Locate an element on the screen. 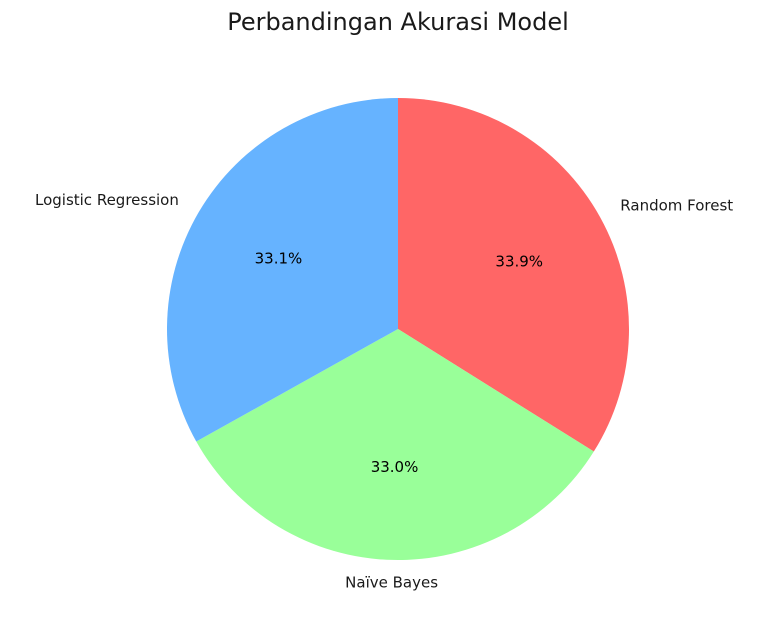 This screenshot has height=629, width=761. slice-label: Naïve Bayes is located at coordinates (391, 583).